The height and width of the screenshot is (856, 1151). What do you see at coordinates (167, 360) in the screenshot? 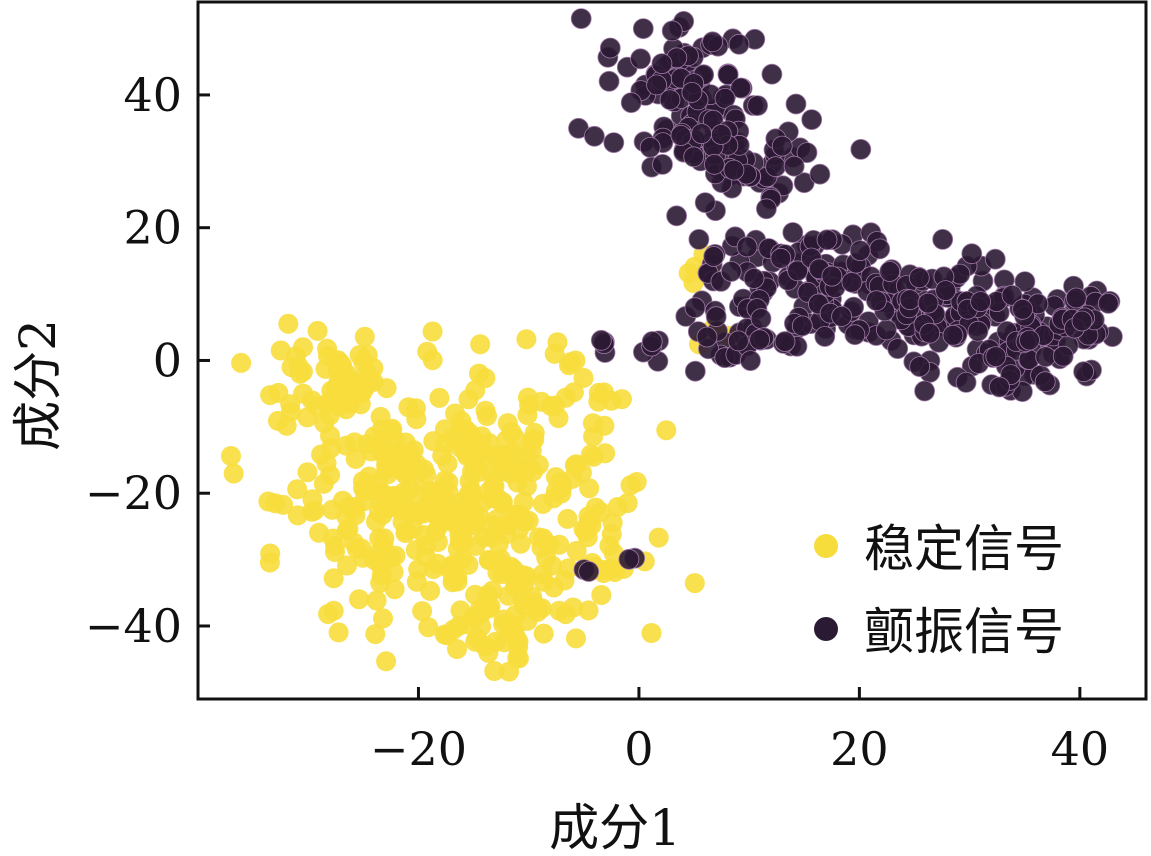
I see `y-tick-label: 0` at bounding box center [167, 360].